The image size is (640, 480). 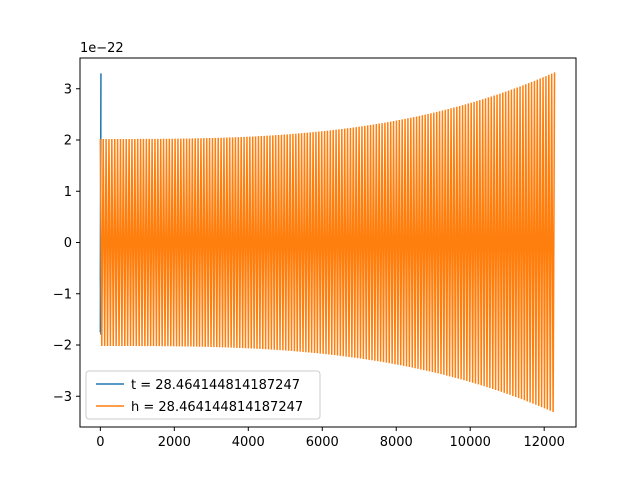 I want to click on legend-label-t: t = 28.464144814187247, so click(x=215, y=385).